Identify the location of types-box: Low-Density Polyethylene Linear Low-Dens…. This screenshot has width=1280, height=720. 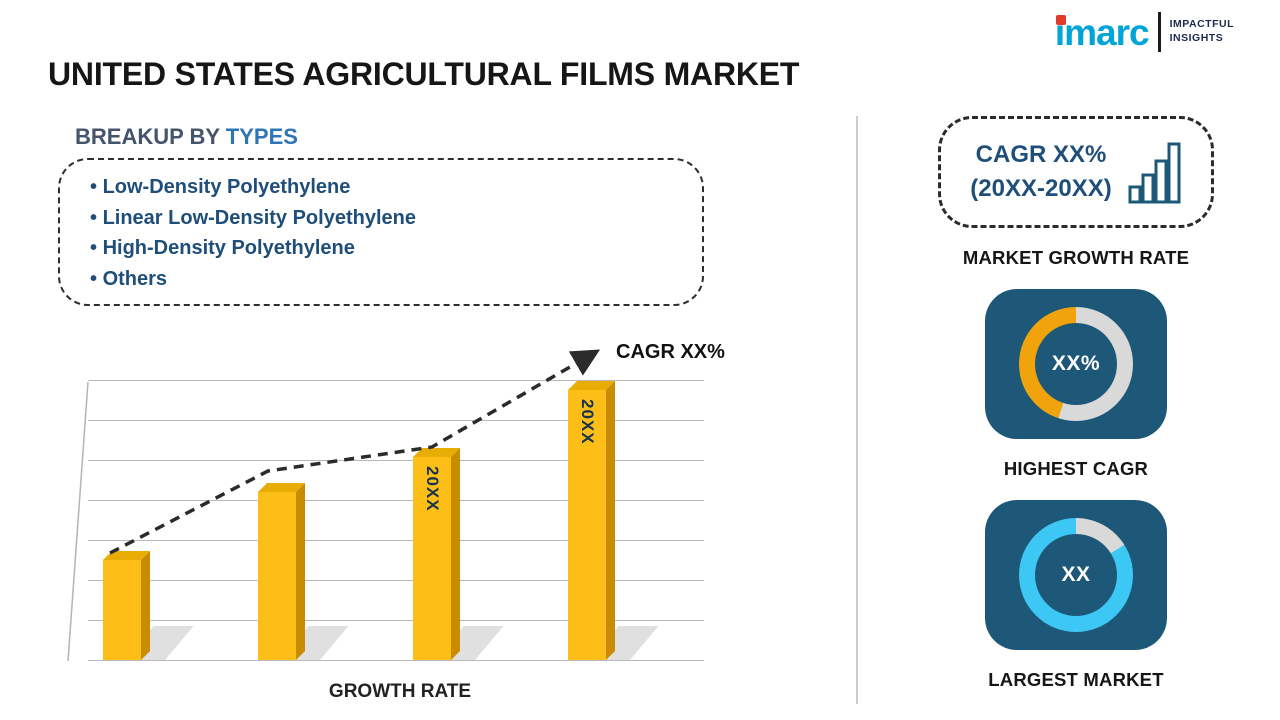
(381, 232).